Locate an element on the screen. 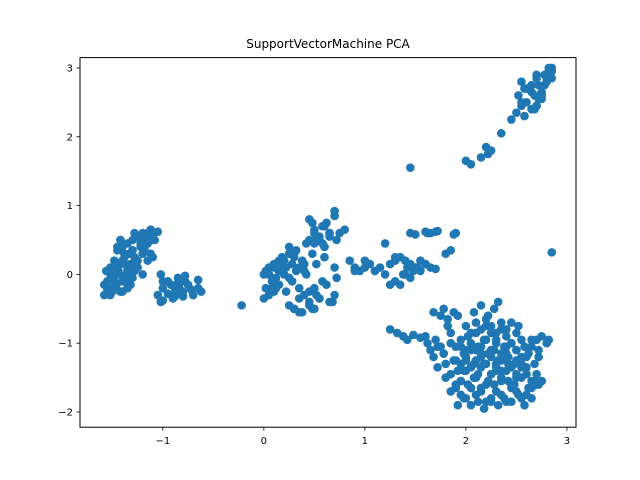  x-axis: −1 0 1 2 3 is located at coordinates (362, 437).